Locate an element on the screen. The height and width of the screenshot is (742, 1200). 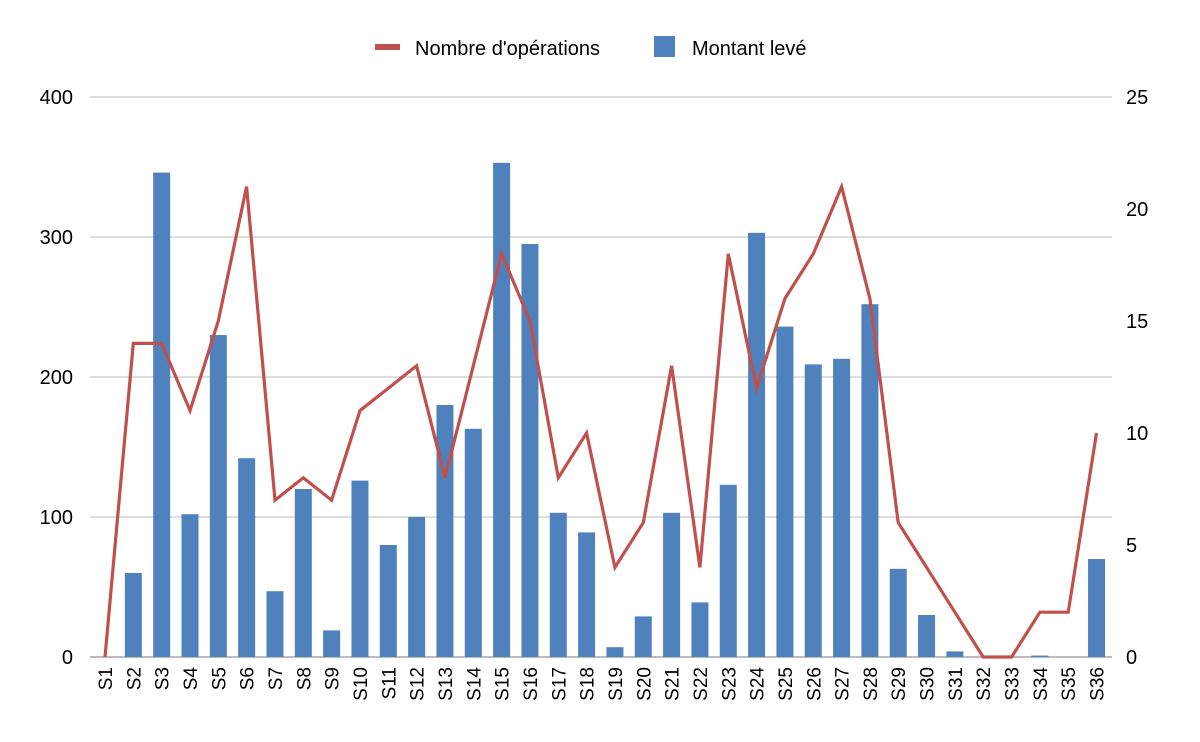
right-axis: 0 5 10 15 20 25 is located at coordinates (1137, 378).